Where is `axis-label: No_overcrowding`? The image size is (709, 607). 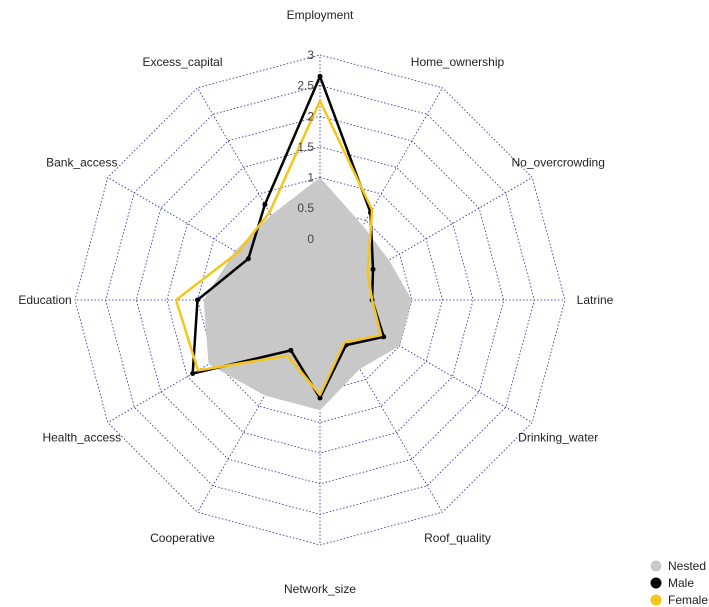 axis-label: No_overcrowding is located at coordinates (558, 163).